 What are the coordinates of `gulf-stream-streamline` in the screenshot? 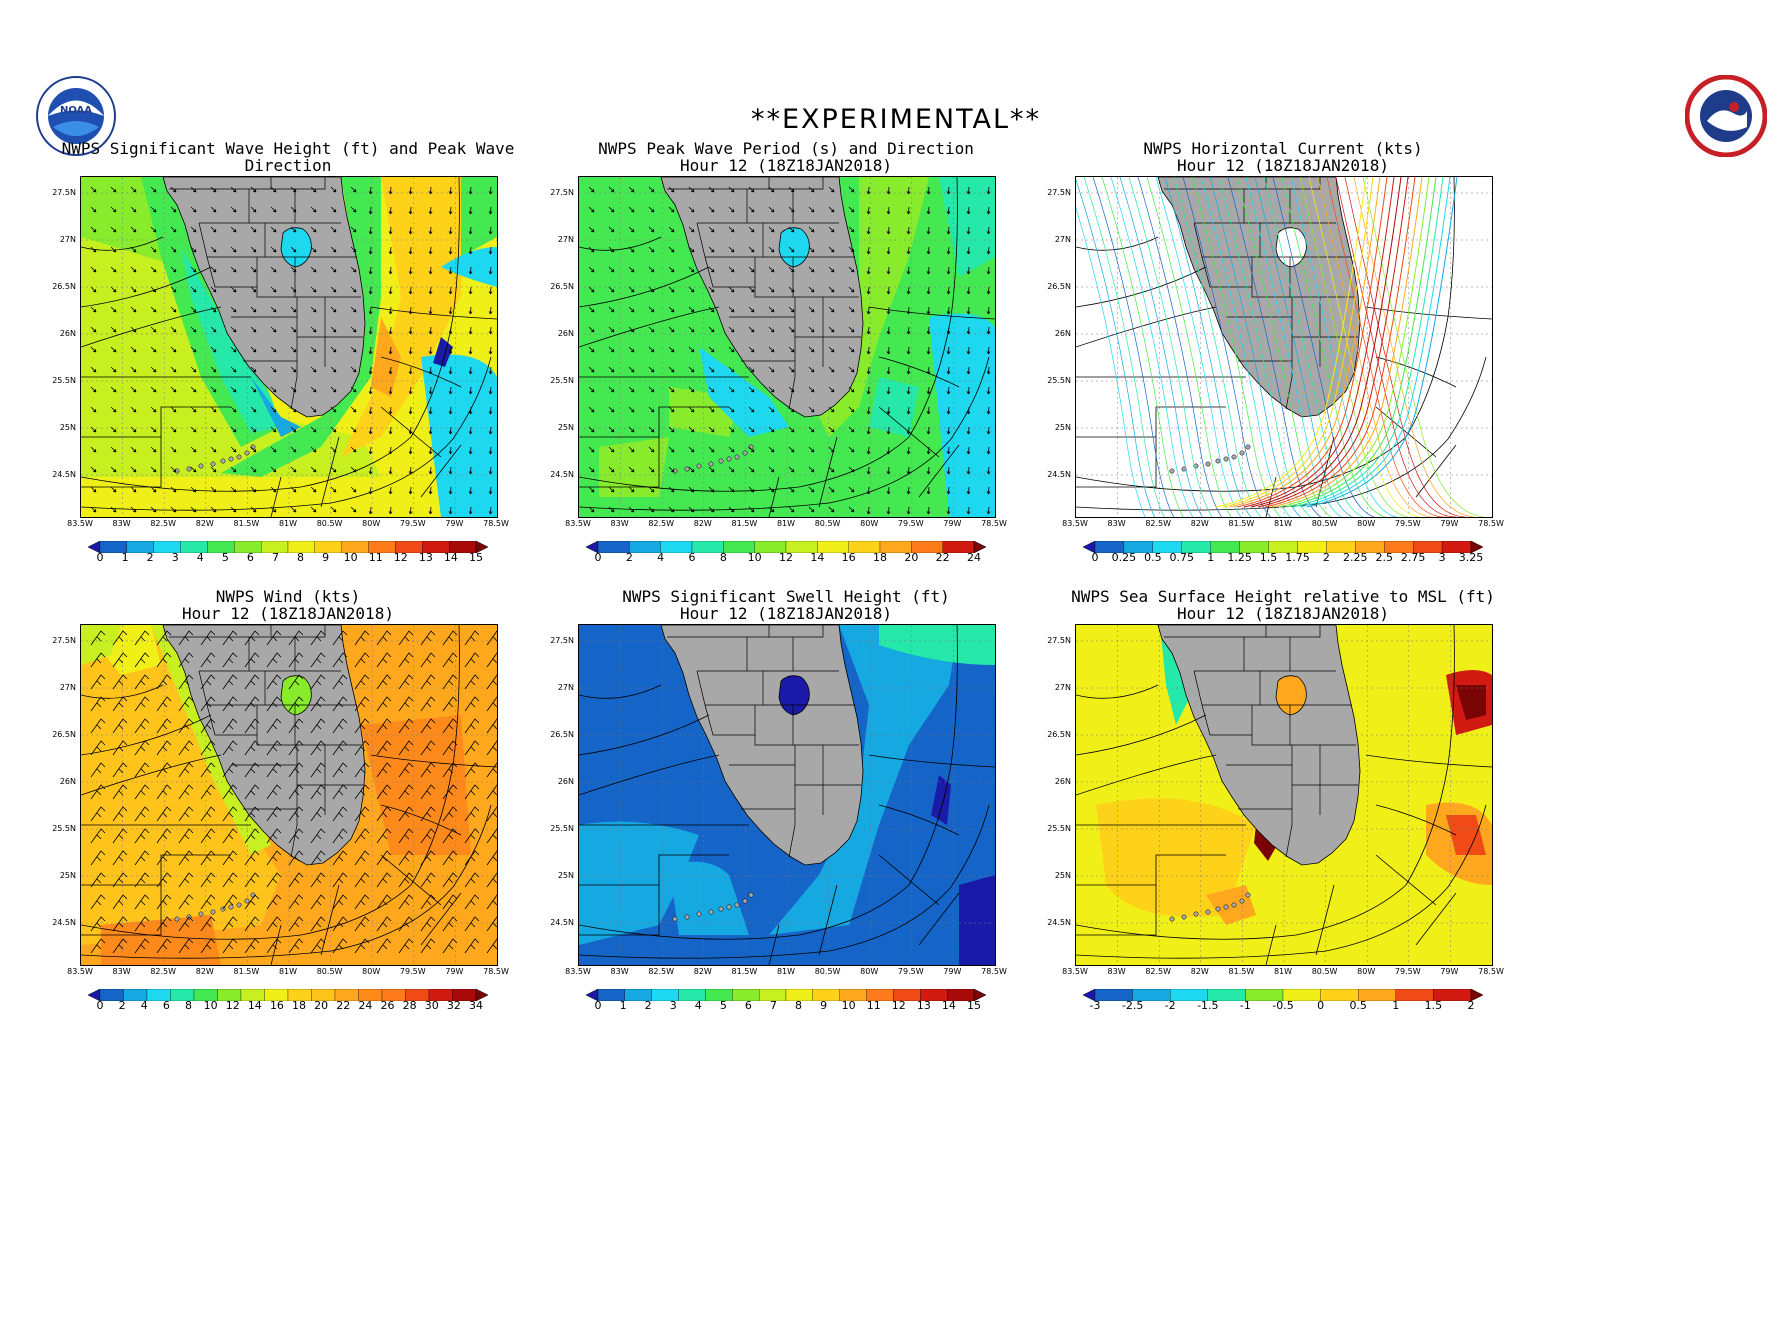 It's located at (1319, 342).